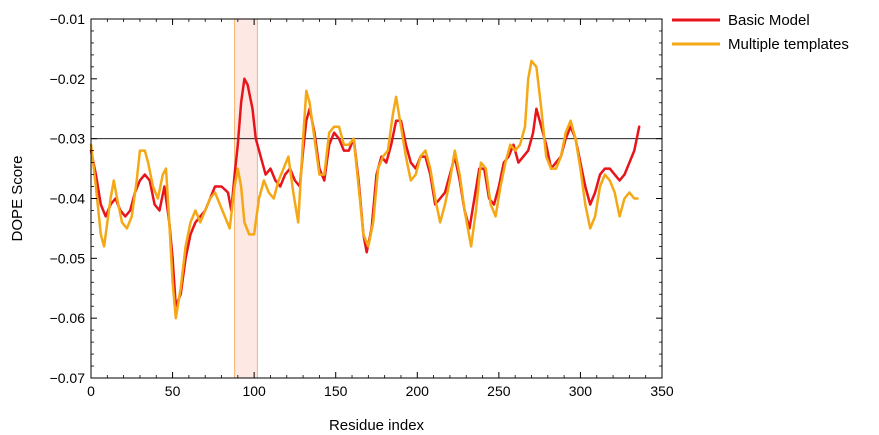 This screenshot has width=879, height=435. I want to click on y-tick-label: −0.03, so click(68, 139).